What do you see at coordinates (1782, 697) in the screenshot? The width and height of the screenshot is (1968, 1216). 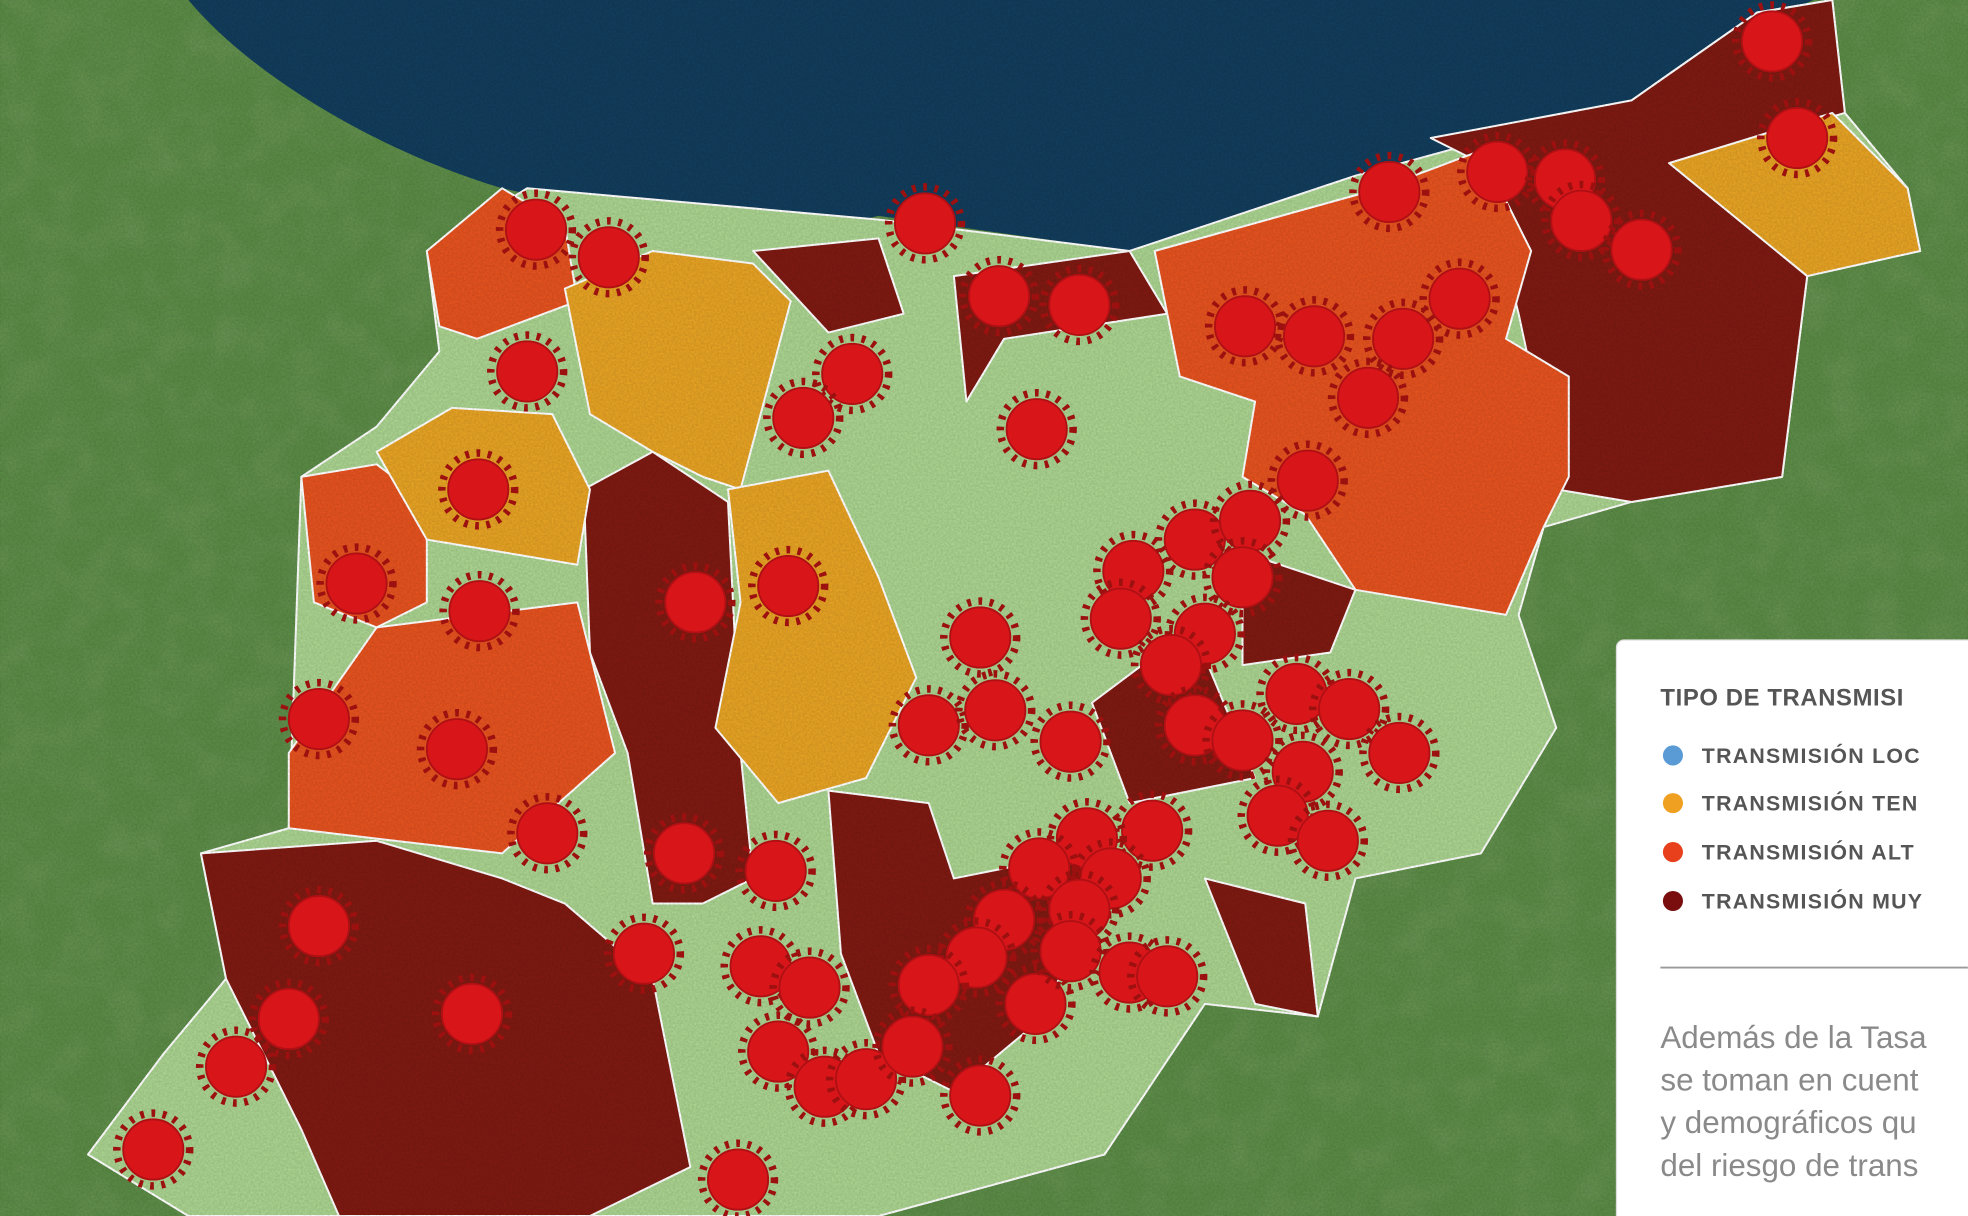 I see `legend-title: TIPO DE TRANSMISI` at bounding box center [1782, 697].